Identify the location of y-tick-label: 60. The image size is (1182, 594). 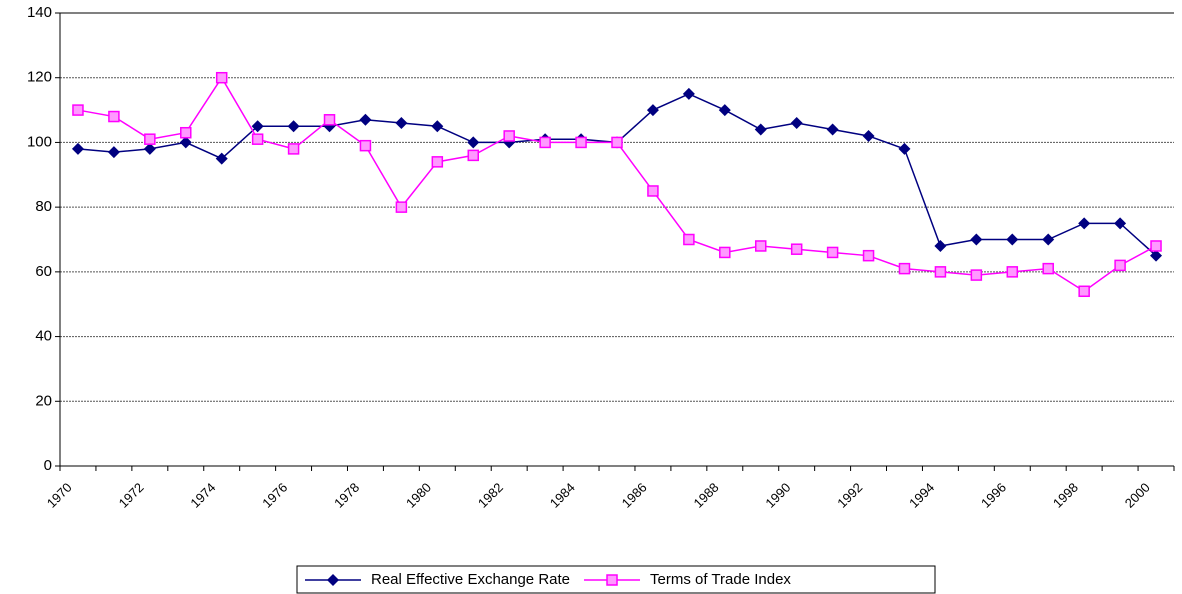
(43, 271).